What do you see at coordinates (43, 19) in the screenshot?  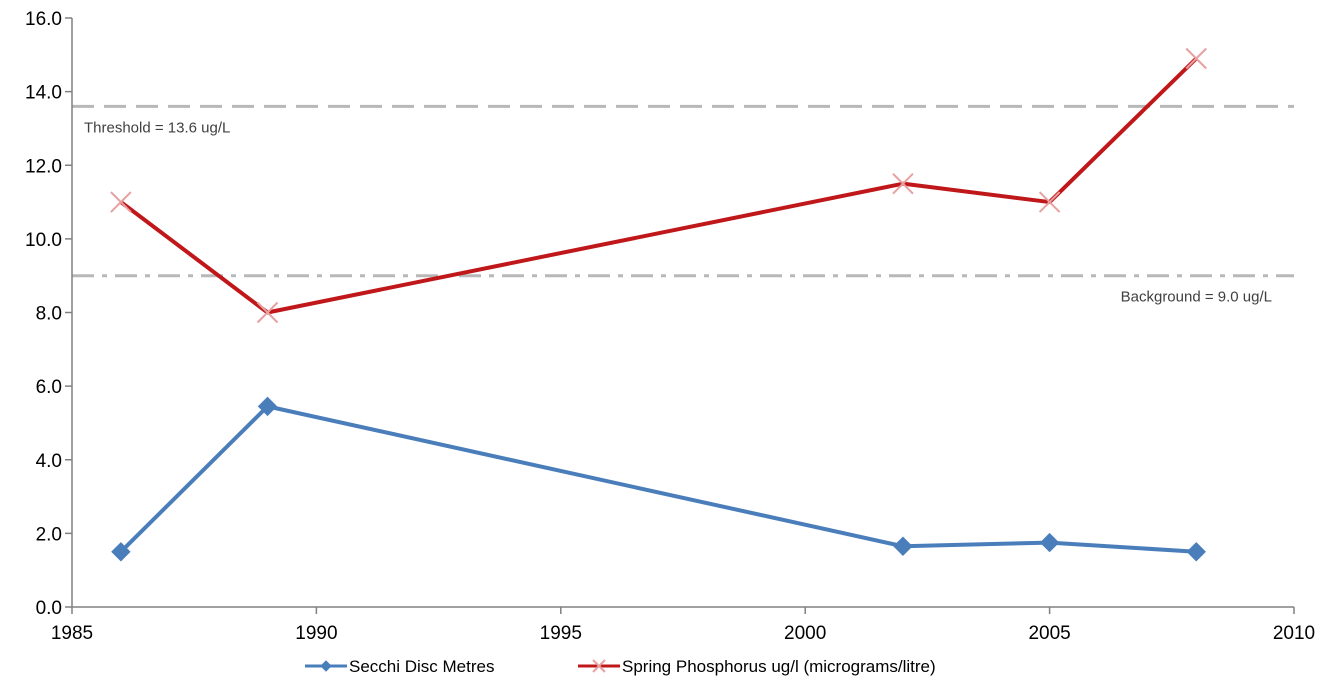 I see `y-tick-label: 16.0` at bounding box center [43, 19].